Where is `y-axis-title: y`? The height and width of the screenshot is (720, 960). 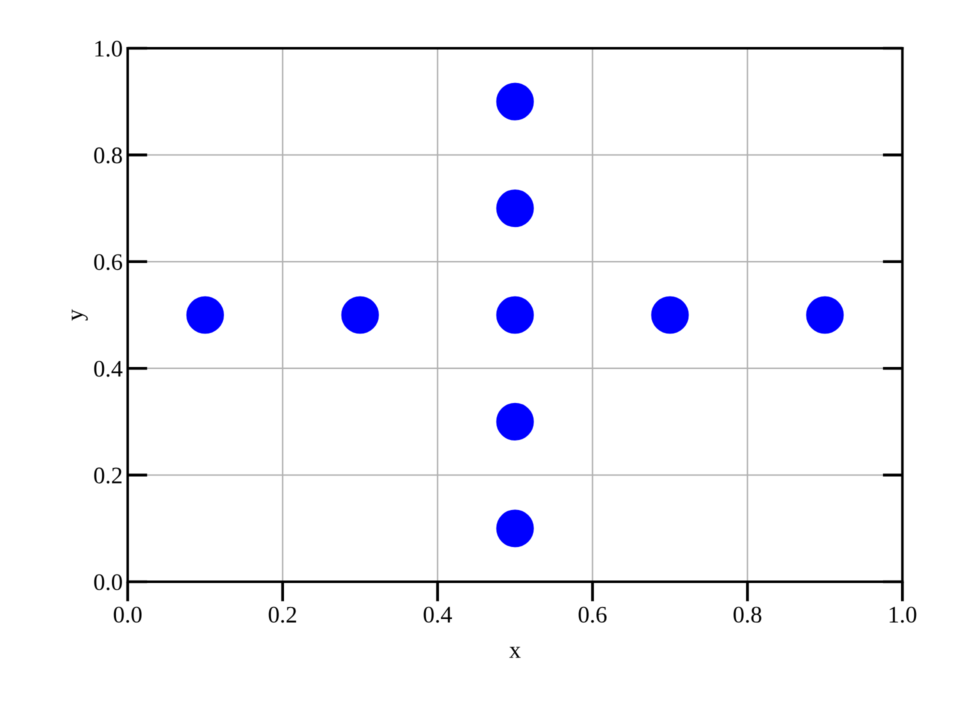
y-axis-title: y is located at coordinates (80, 315).